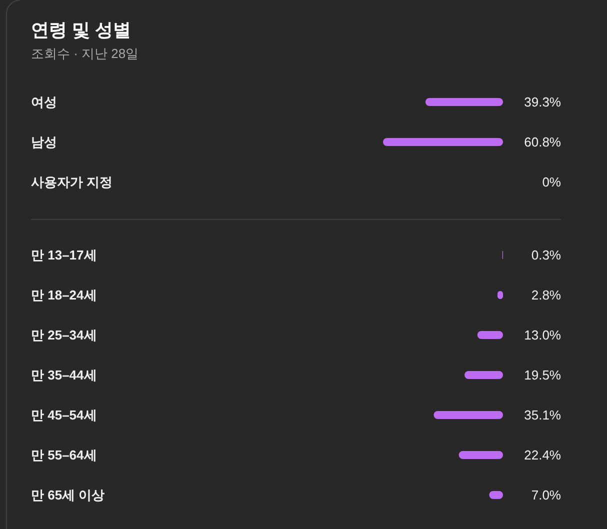 Image resolution: width=607 pixels, height=529 pixels. What do you see at coordinates (44, 102) in the screenshot?
I see `category-label: 여성` at bounding box center [44, 102].